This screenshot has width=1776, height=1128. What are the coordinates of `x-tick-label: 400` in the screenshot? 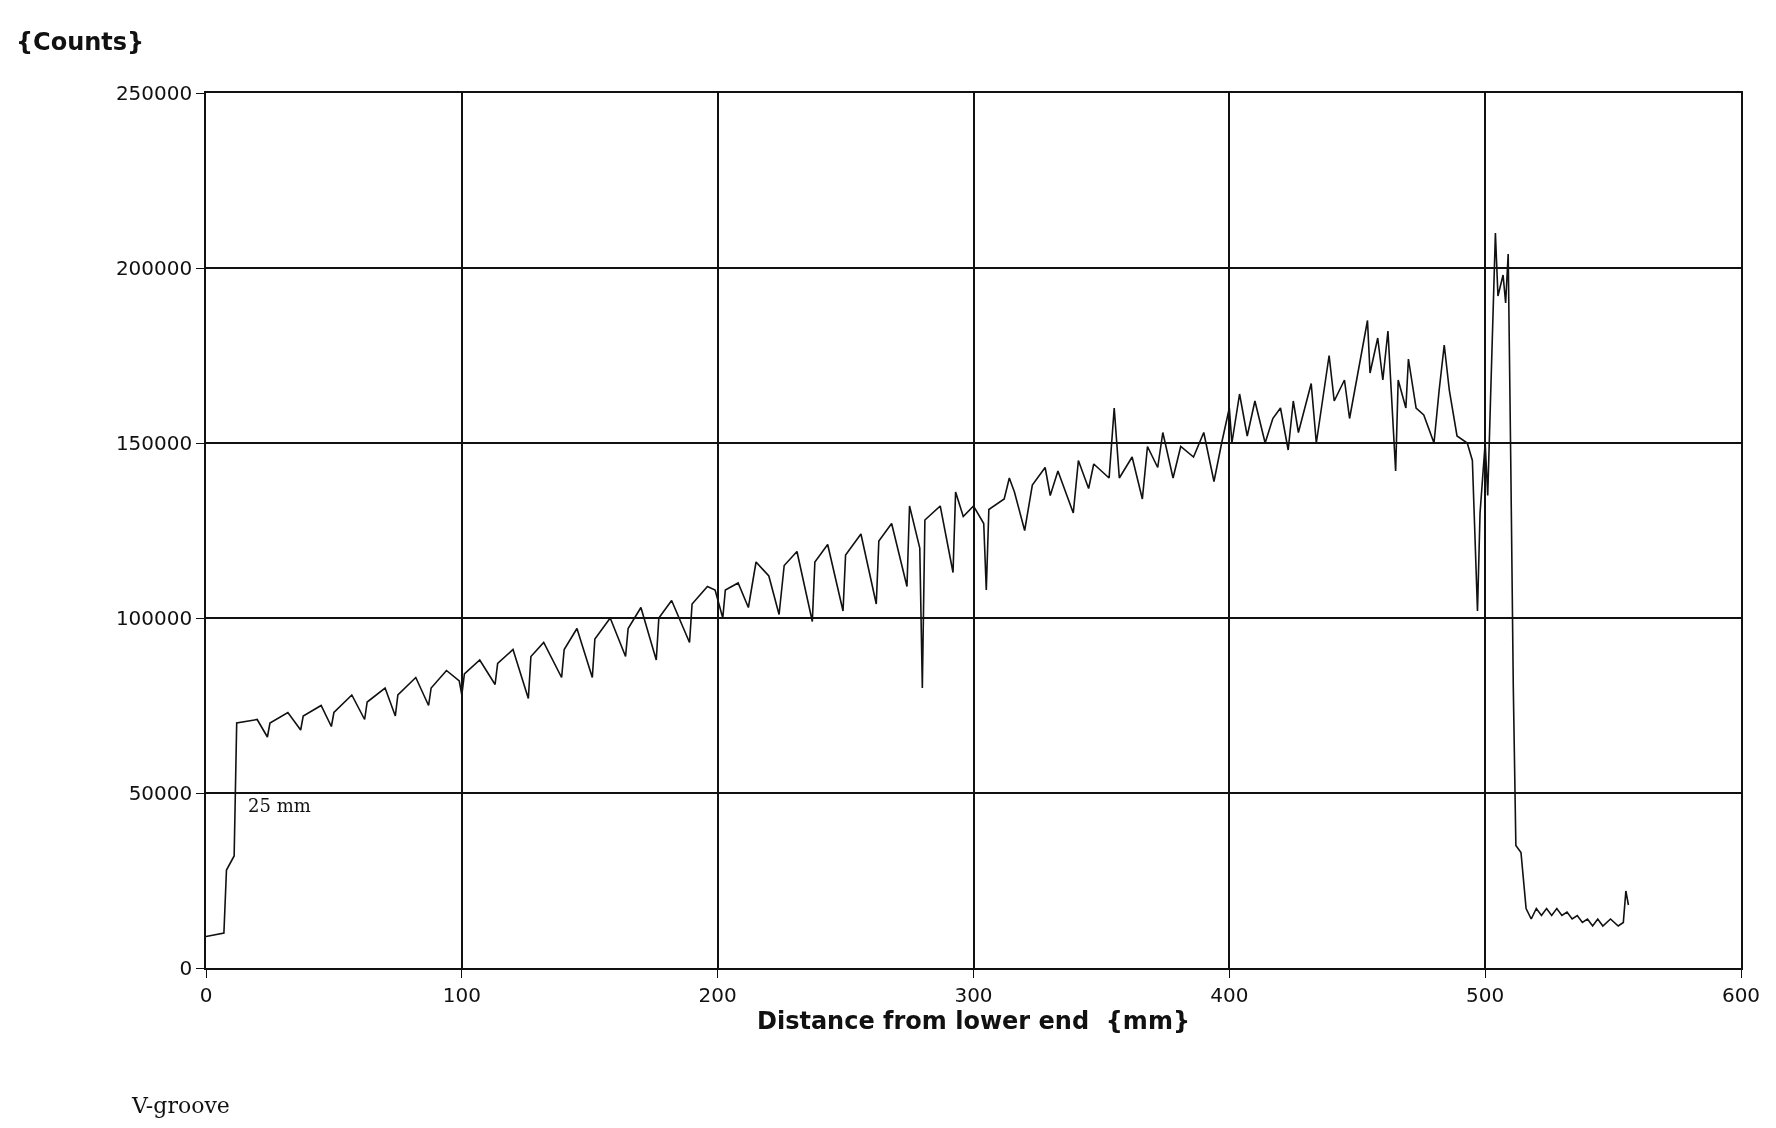 It's located at (1229, 994).